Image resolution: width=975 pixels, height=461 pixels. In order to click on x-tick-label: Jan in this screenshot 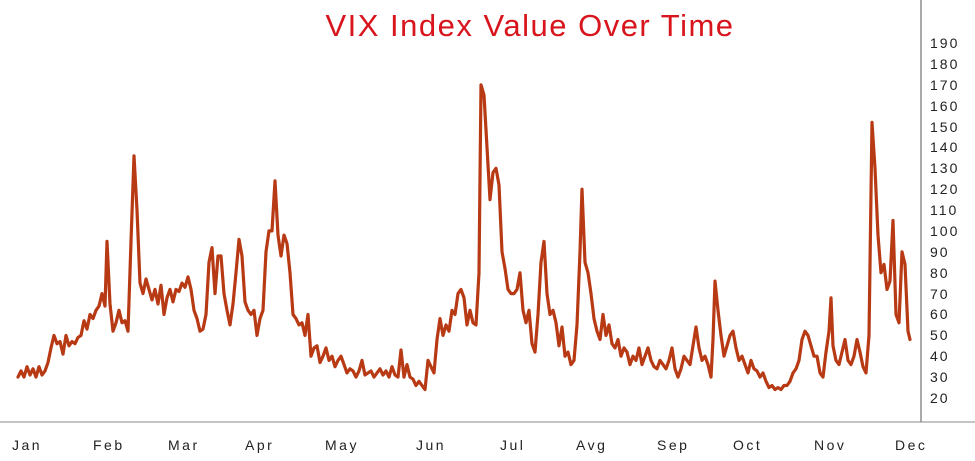, I will do `click(27, 445)`.